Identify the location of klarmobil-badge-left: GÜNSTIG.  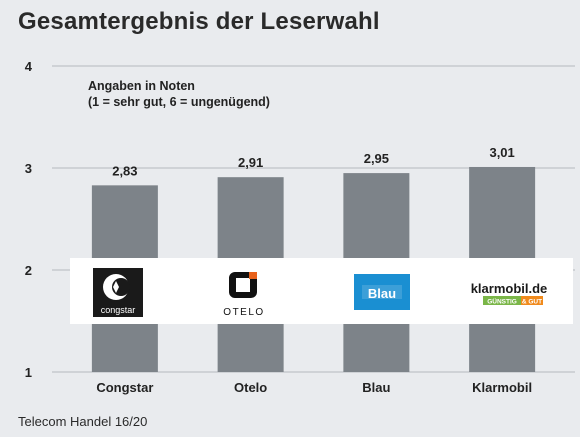
(502, 301).